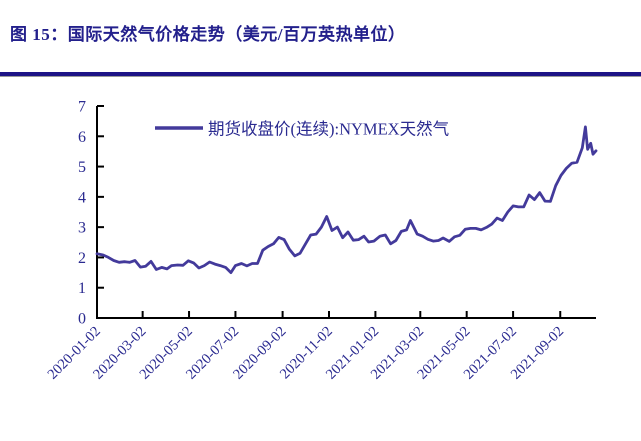  Describe the element at coordinates (82, 197) in the screenshot. I see `y-tick-label: 4` at that location.